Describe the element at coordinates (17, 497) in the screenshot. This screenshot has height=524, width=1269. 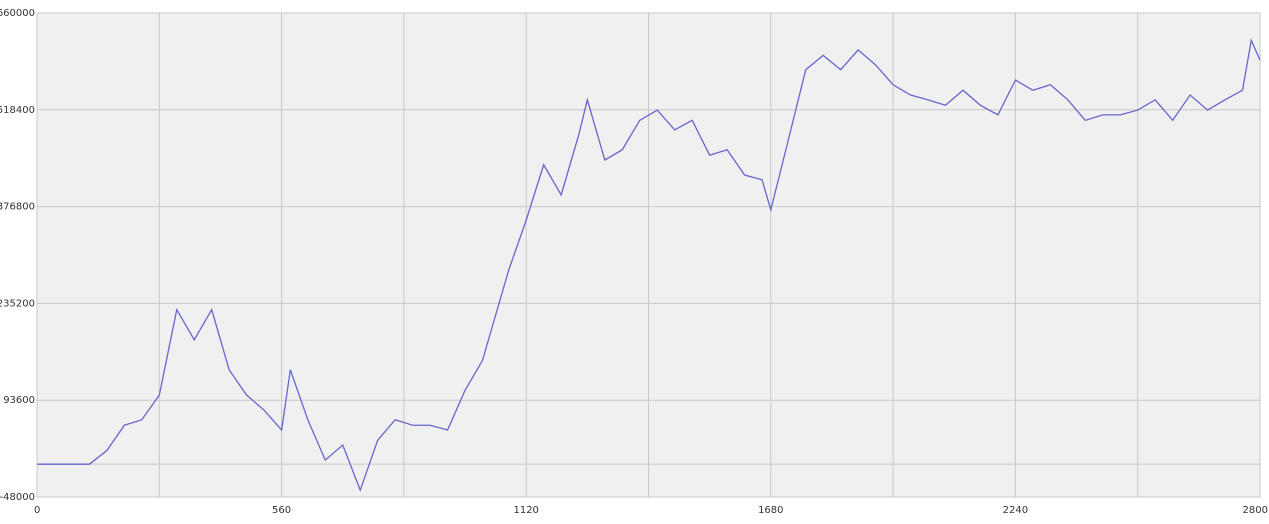
I see `y-tick-label: -48000` at that location.